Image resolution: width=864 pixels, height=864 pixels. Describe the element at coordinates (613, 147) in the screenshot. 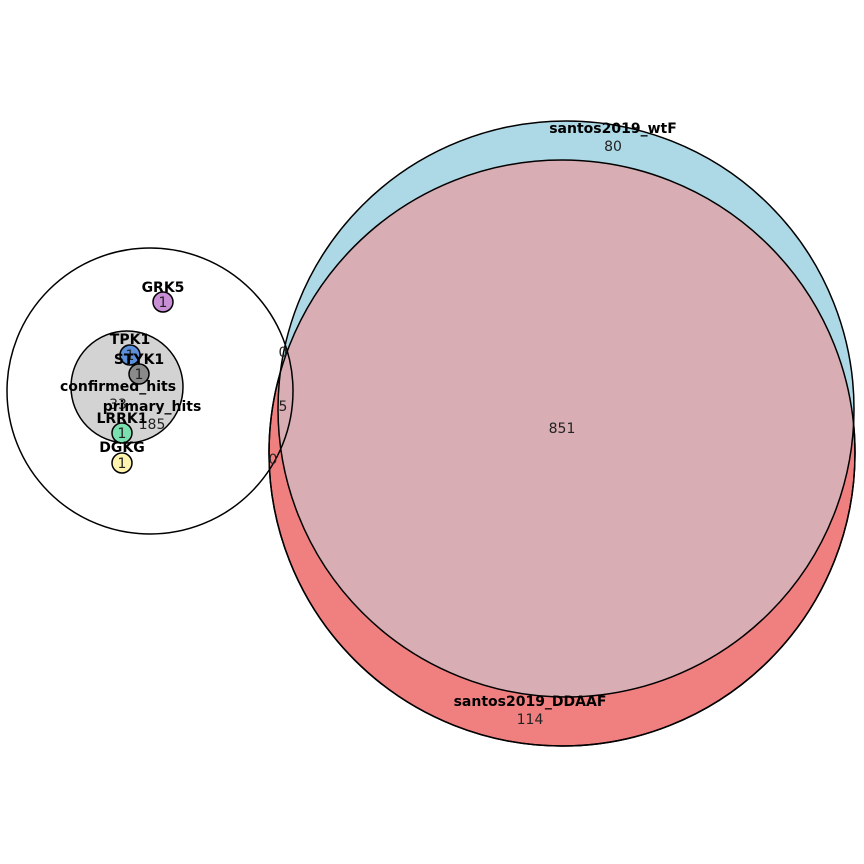

I see `santos2019-wtf-count: 80` at that location.